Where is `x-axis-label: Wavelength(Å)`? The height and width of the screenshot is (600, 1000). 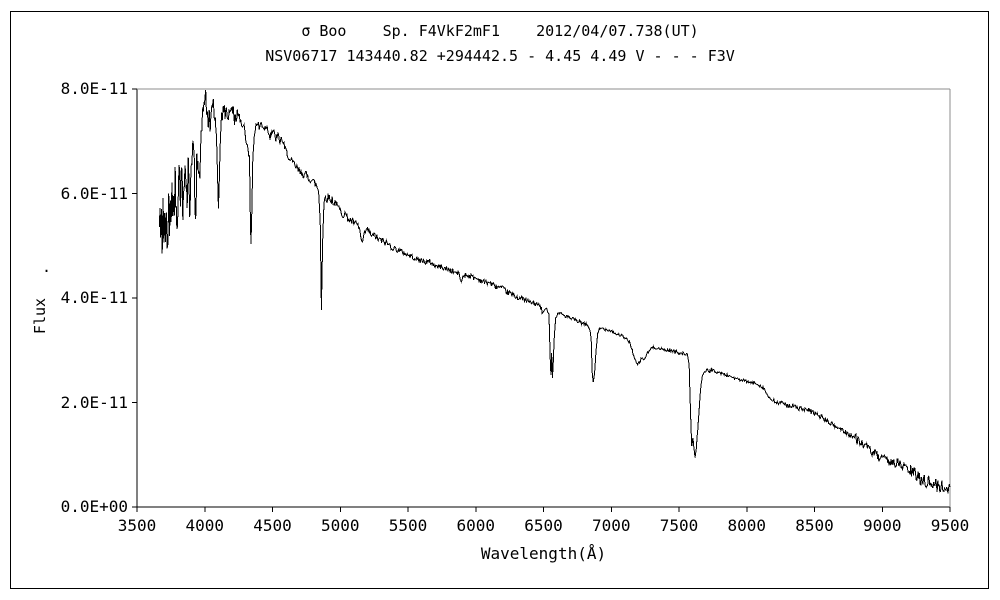 x-axis-label: Wavelength(Å) is located at coordinates (543, 553).